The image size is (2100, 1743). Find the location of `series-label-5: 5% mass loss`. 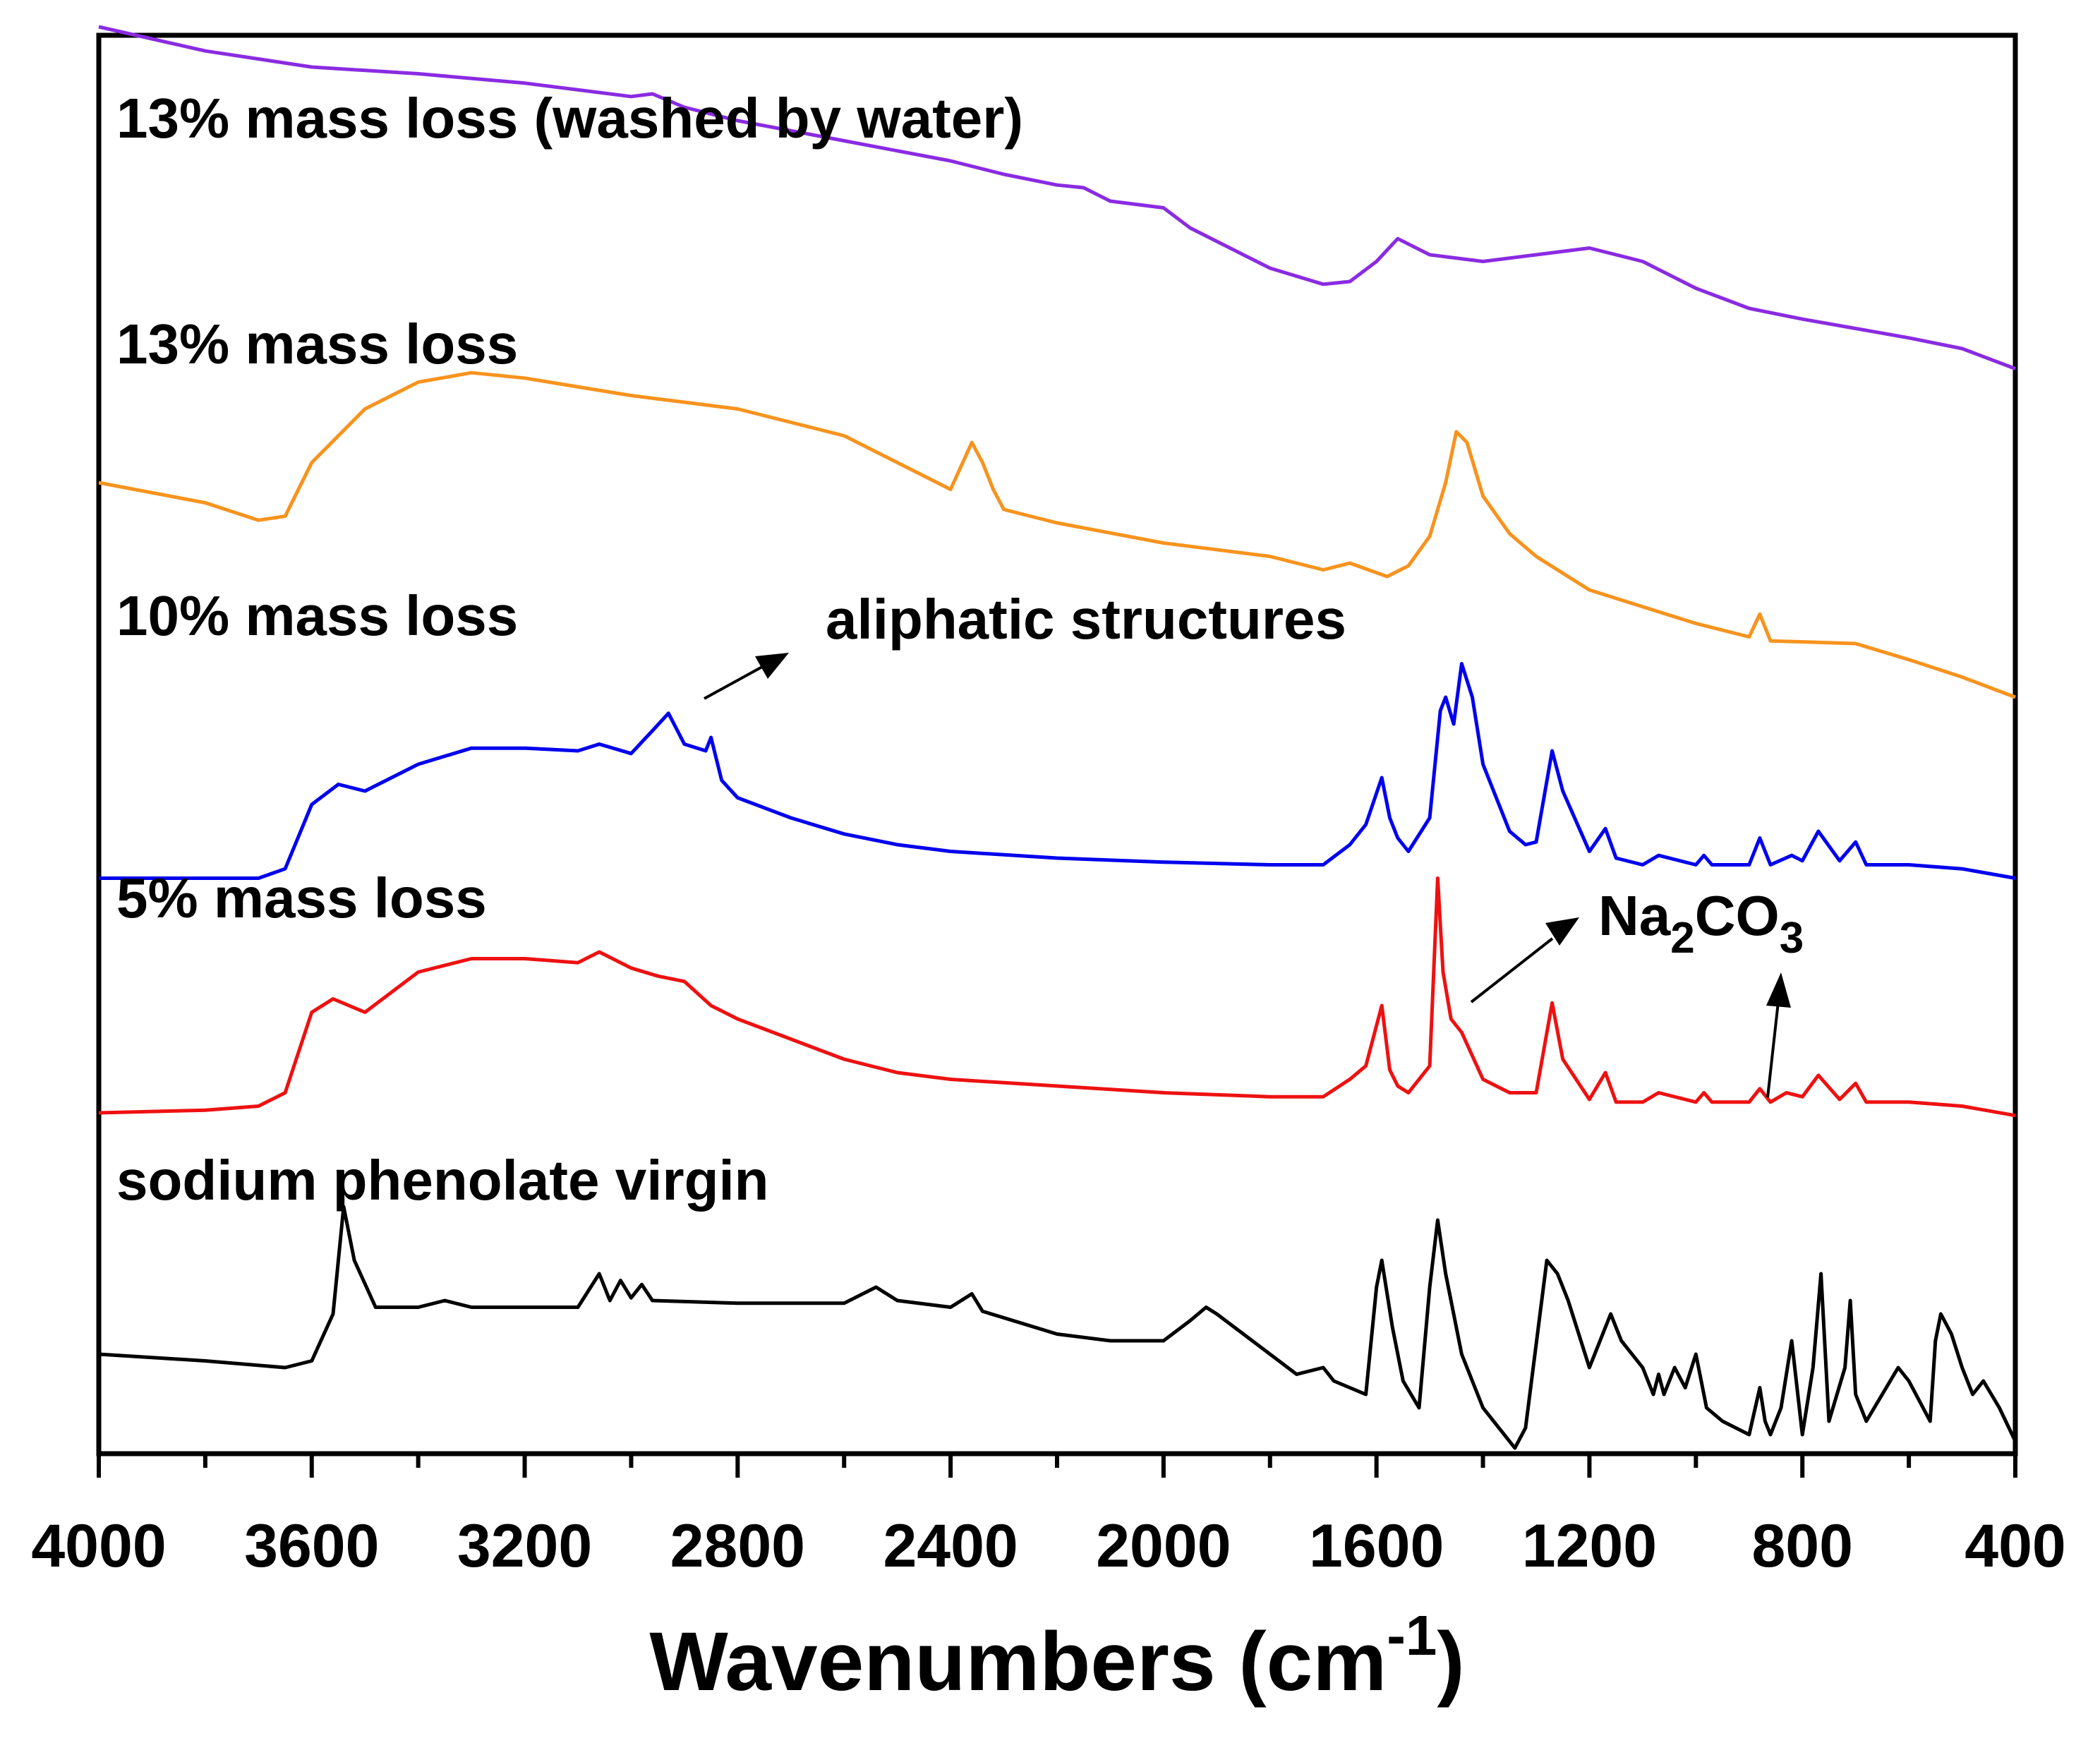

series-label-5: 5% mass loss is located at coordinates (301, 898).